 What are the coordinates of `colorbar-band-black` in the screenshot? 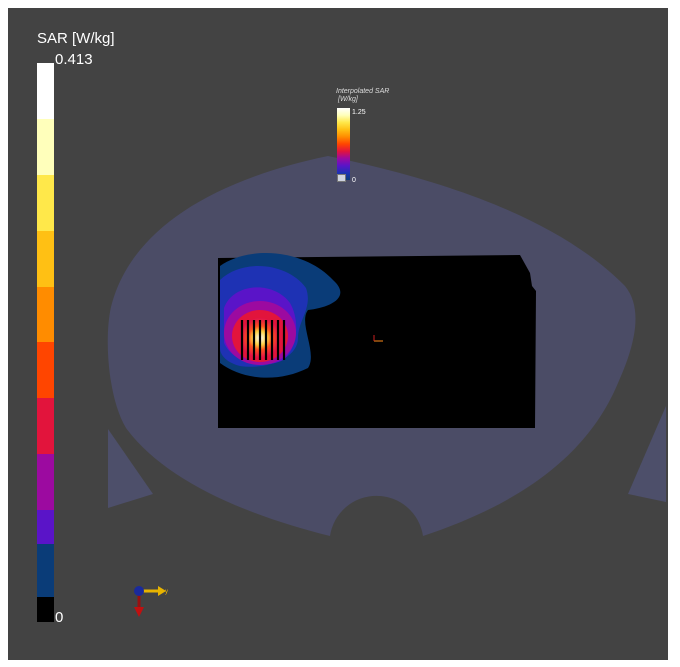 It's located at (45, 609).